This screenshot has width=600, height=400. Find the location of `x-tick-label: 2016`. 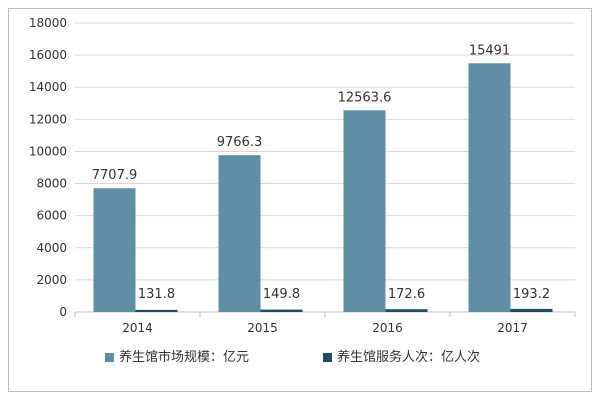

x-tick-label: 2016 is located at coordinates (387, 328).